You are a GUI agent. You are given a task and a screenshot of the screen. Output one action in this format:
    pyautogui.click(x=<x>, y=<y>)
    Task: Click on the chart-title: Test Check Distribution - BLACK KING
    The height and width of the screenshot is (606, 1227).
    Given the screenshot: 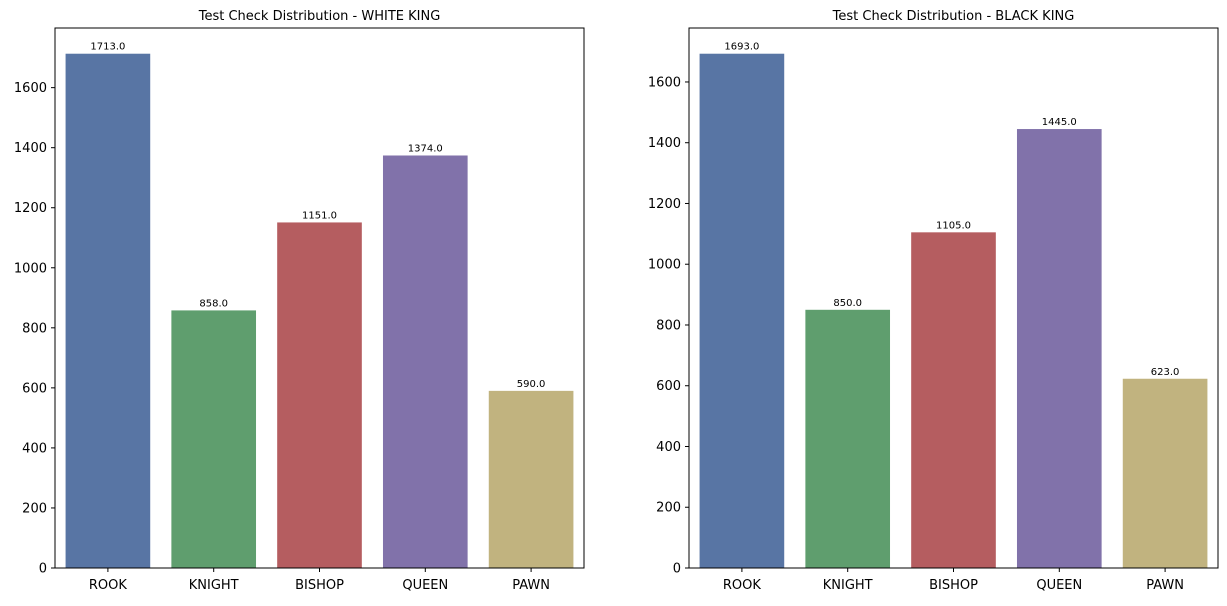 What is the action you would take?
    pyautogui.click(x=953, y=16)
    